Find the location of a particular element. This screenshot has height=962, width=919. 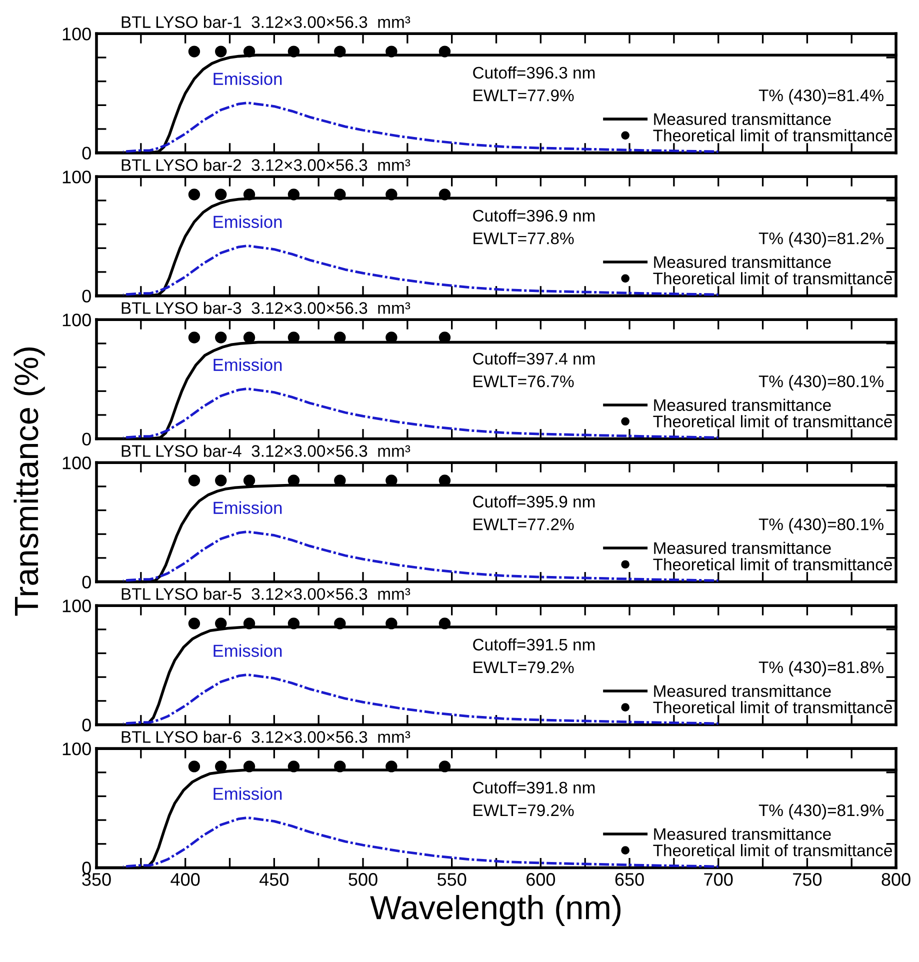

x-tick-label: 400 is located at coordinates (185, 879).